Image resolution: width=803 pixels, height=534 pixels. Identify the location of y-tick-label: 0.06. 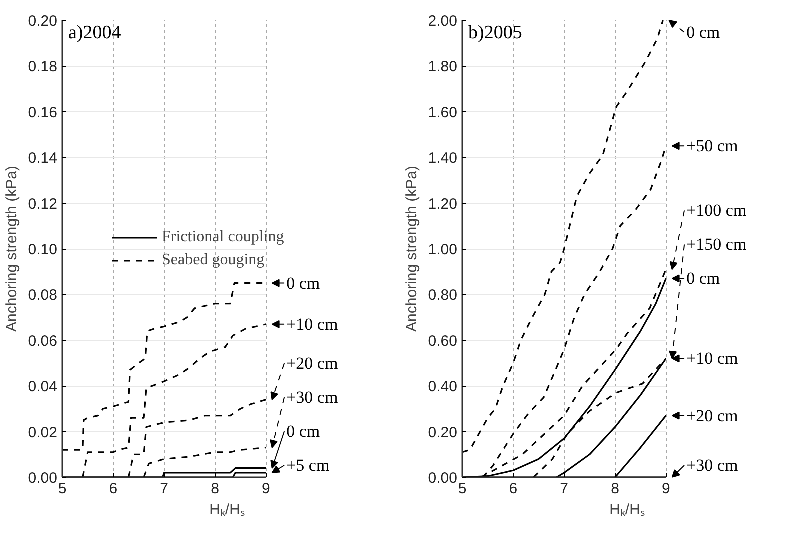
(43, 341).